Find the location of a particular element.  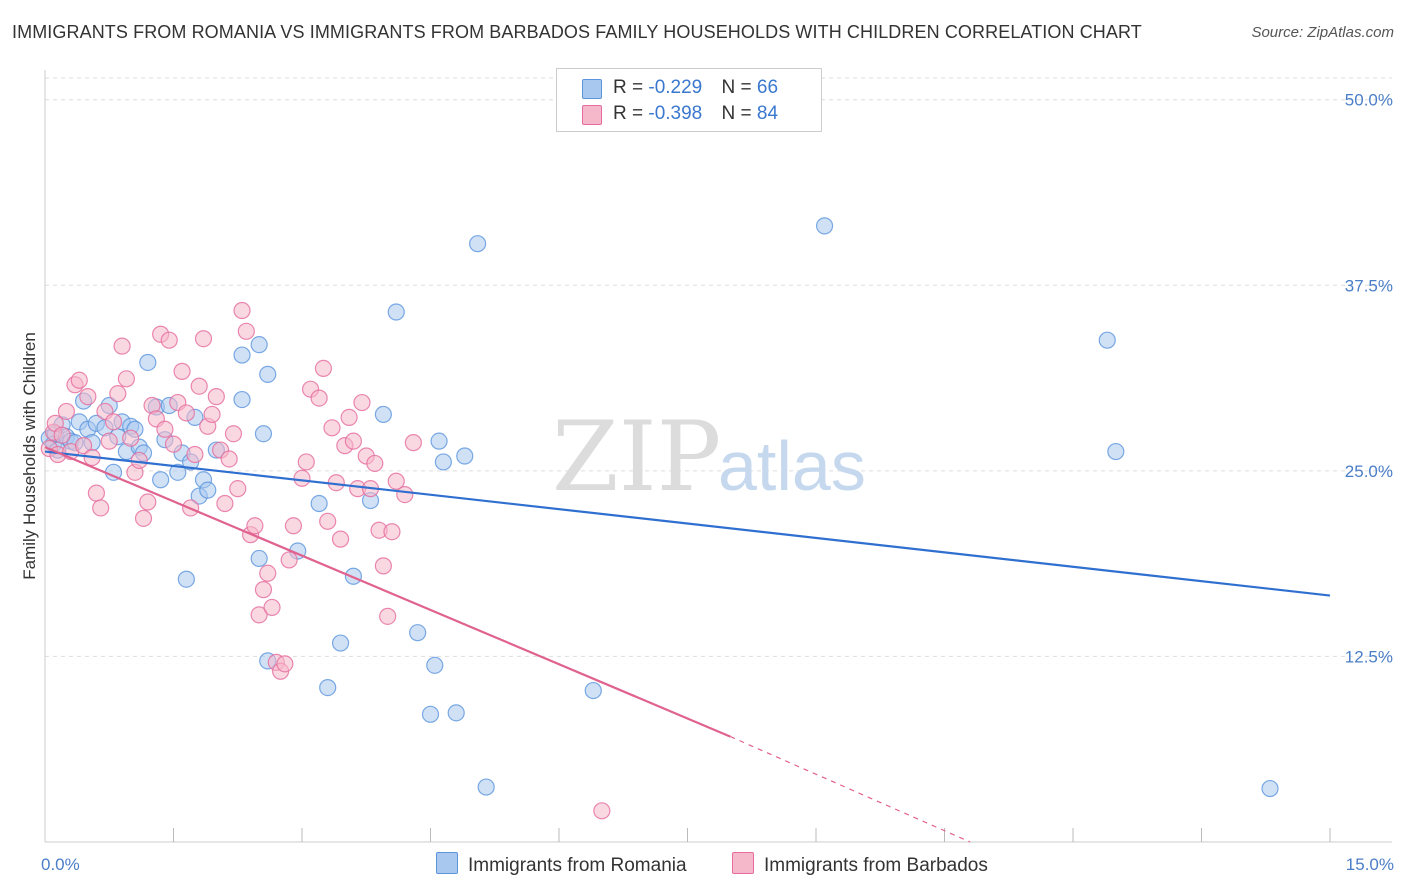

bottom-legend-swatch-romania is located at coordinates (447, 863).